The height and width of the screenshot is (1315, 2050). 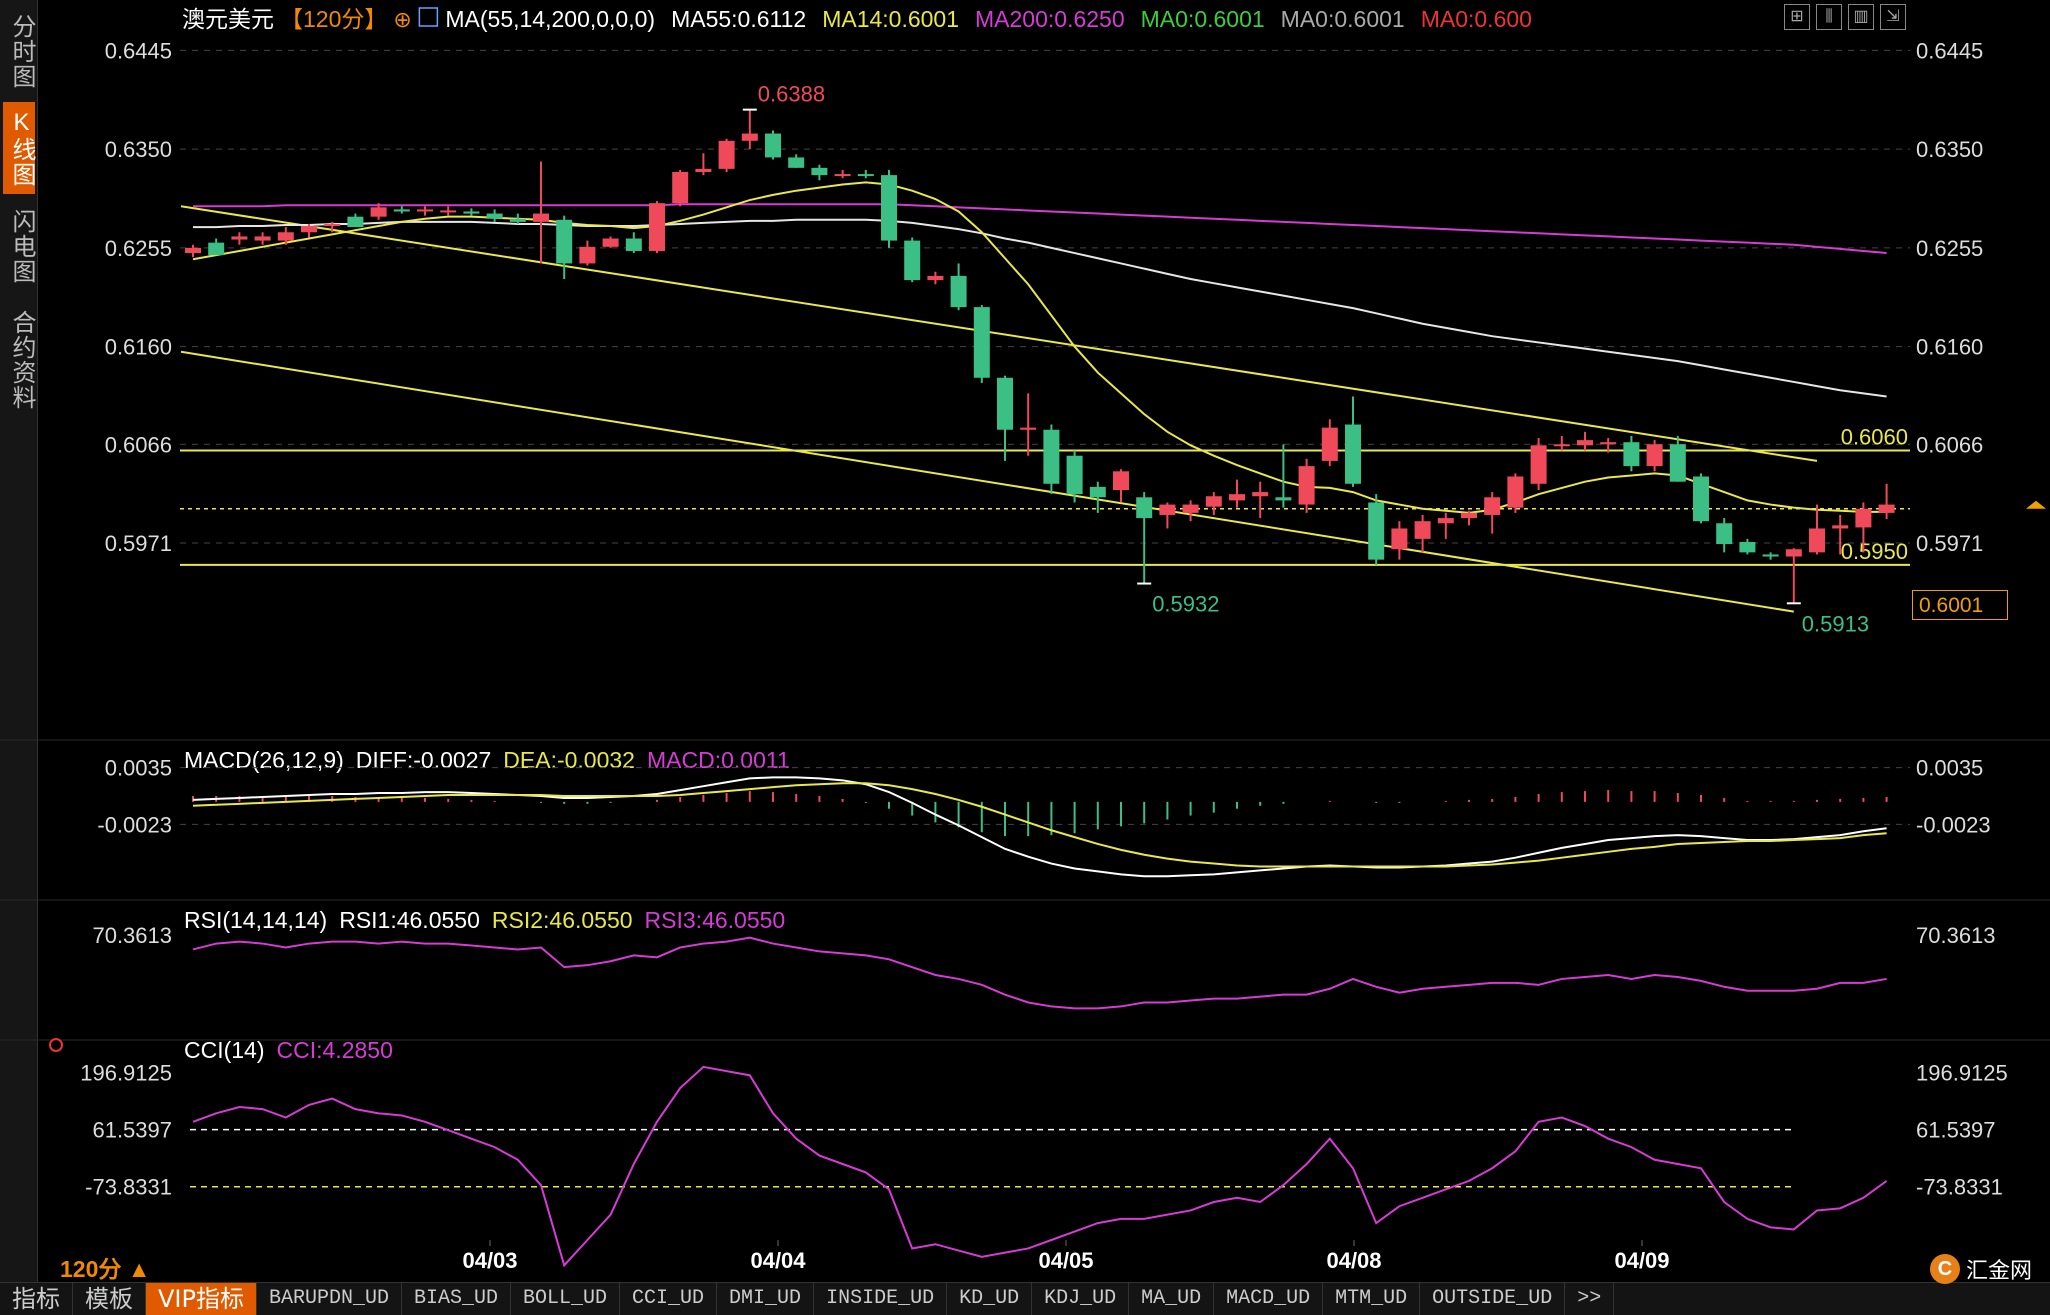 I want to click on annotation-label: 0.6388, so click(x=791, y=94).